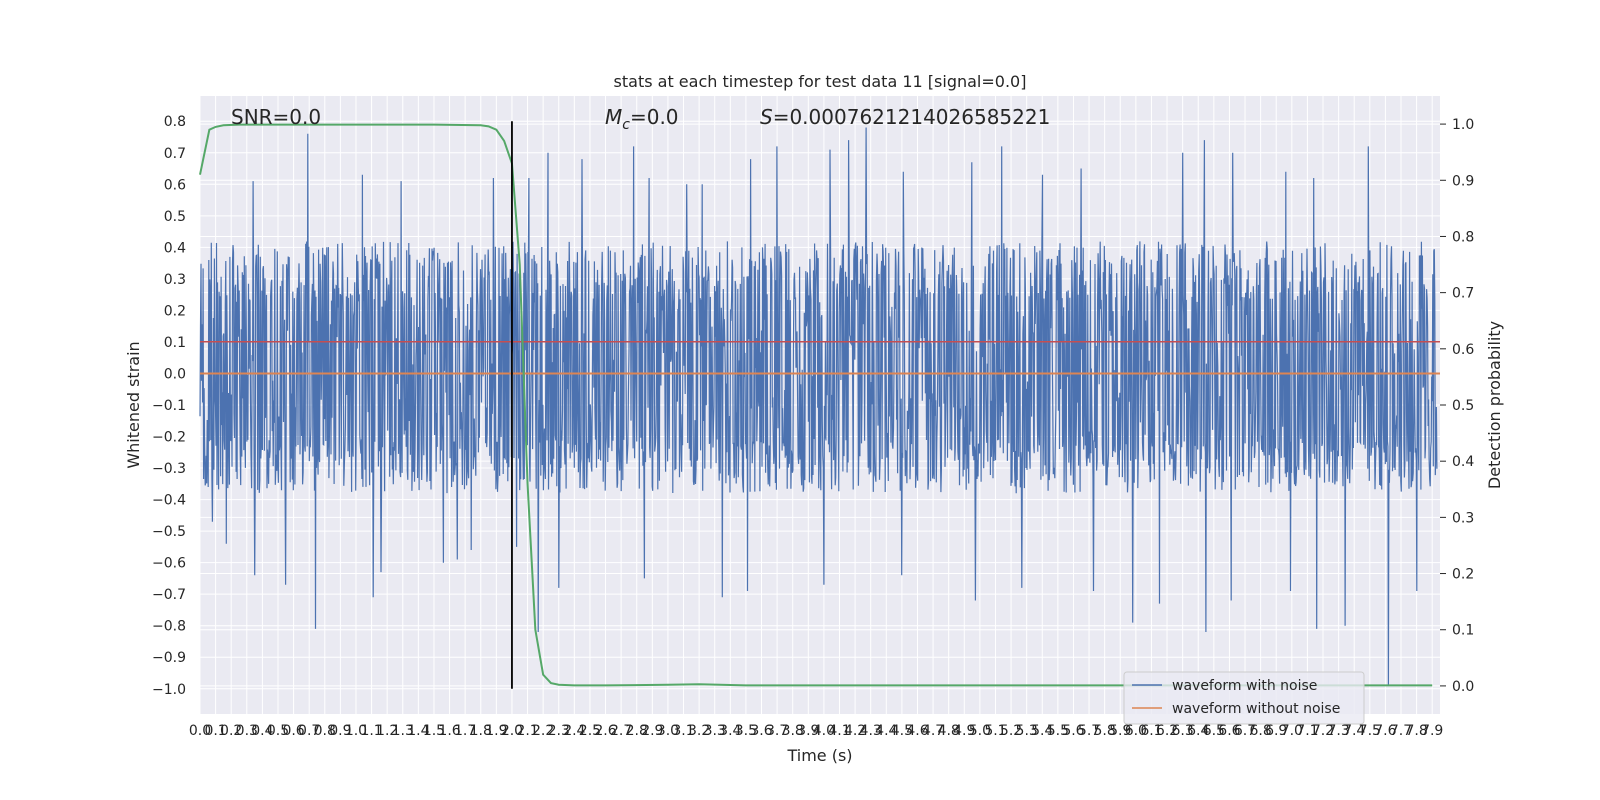 Image resolution: width=1600 pixels, height=800 pixels. What do you see at coordinates (1151, 731) in the screenshot?
I see `x-tick-label: 6.1` at bounding box center [1151, 731].